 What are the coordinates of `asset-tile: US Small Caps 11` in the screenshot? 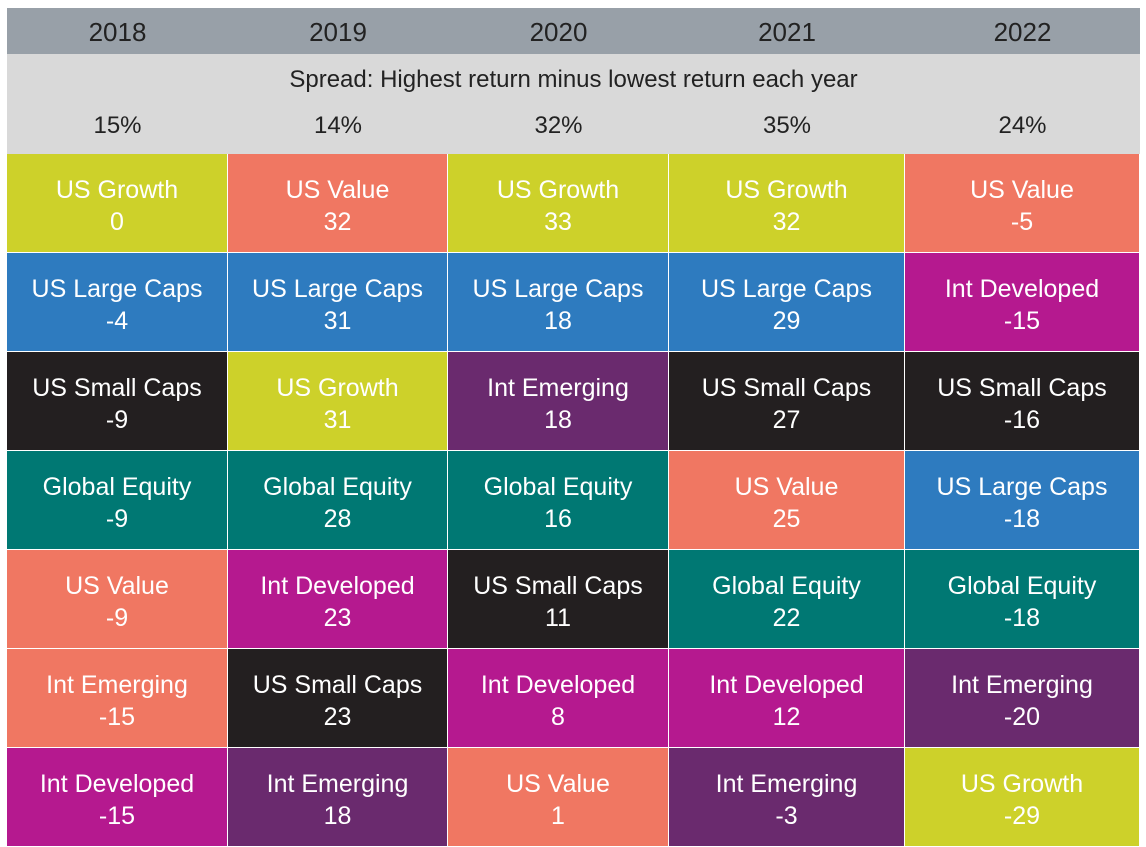 It's located at (558, 599).